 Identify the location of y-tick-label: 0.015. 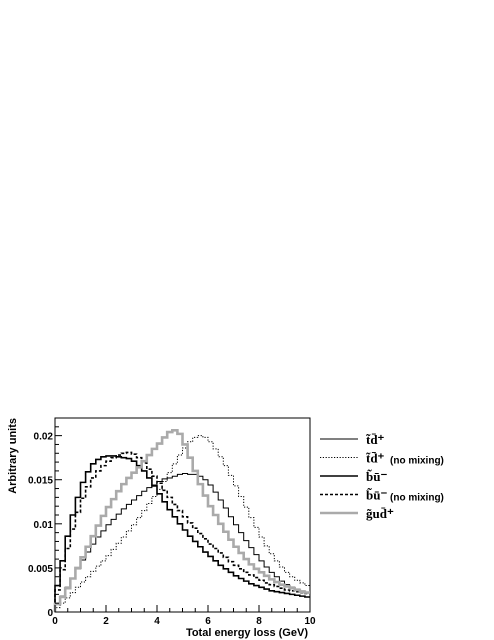
(40, 481).